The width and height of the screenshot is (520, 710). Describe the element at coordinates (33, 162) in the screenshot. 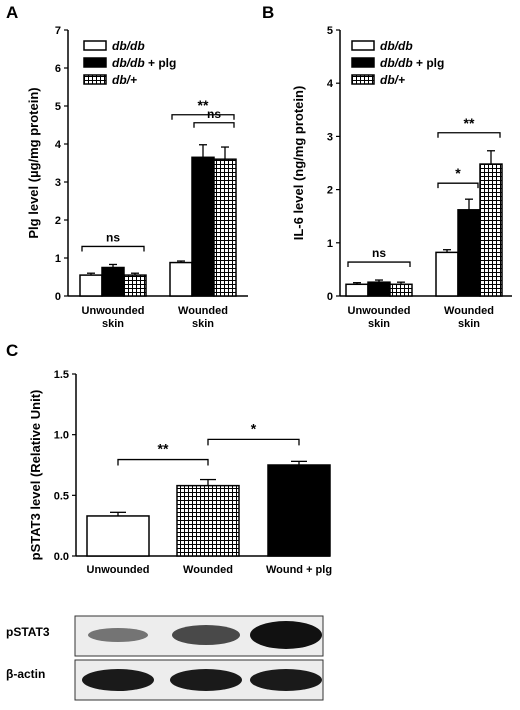

I see `y-axis-label: Plg level (µg/mg protein)` at that location.